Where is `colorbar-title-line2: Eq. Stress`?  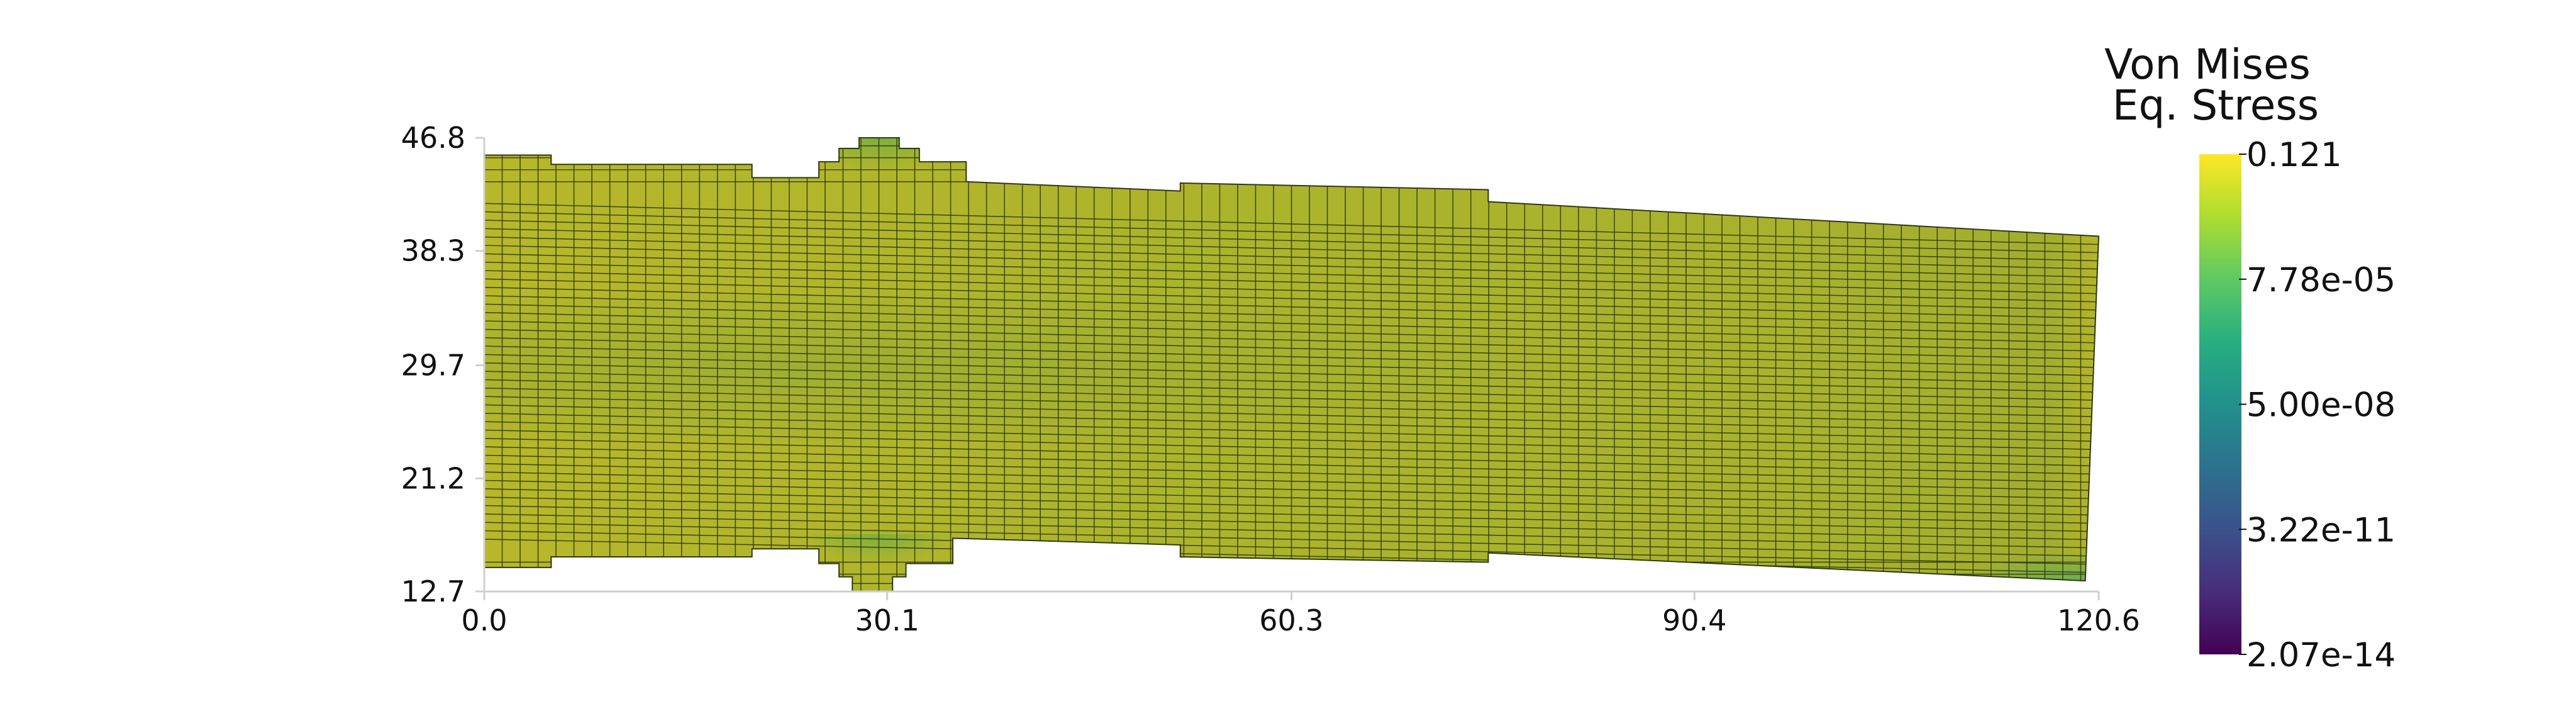
colorbar-title-line2: Eq. Stress is located at coordinates (2215, 105).